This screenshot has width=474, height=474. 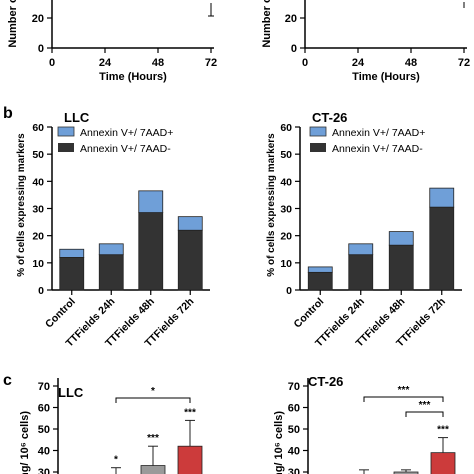 What do you see at coordinates (8, 113) in the screenshot?
I see `panel-letter-b: b` at bounding box center [8, 113].